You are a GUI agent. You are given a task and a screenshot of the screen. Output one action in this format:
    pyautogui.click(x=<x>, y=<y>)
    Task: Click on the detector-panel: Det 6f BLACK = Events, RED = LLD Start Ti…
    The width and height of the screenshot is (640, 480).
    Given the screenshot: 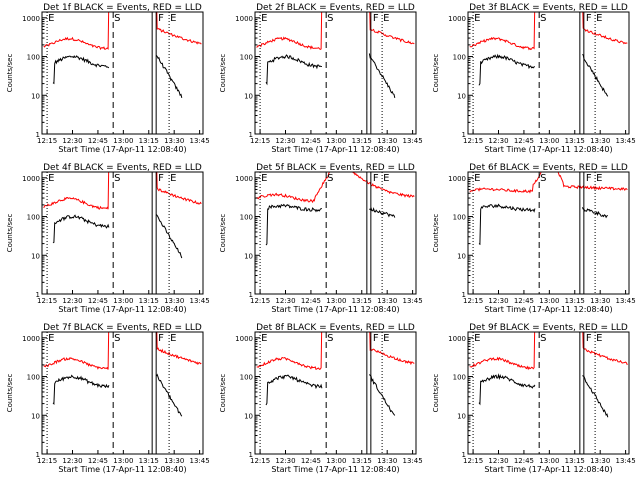 What is the action you would take?
    pyautogui.click(x=534, y=238)
    